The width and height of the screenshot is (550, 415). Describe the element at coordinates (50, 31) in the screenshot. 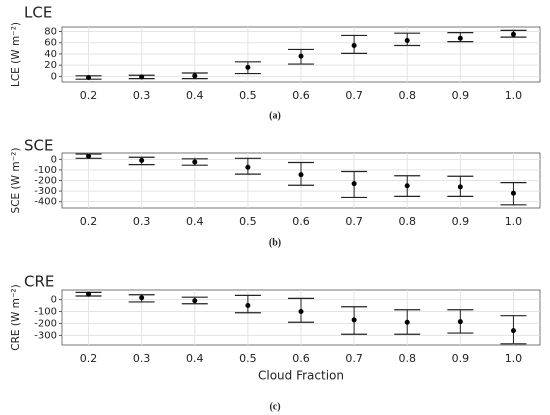

I see `y-tick-label: 80` at that location.